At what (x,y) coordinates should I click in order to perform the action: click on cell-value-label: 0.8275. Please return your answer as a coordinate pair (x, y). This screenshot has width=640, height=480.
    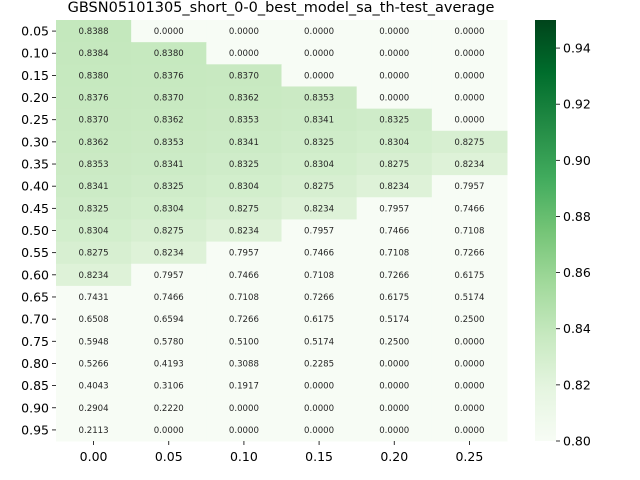
    Looking at the image, I should click on (244, 209).